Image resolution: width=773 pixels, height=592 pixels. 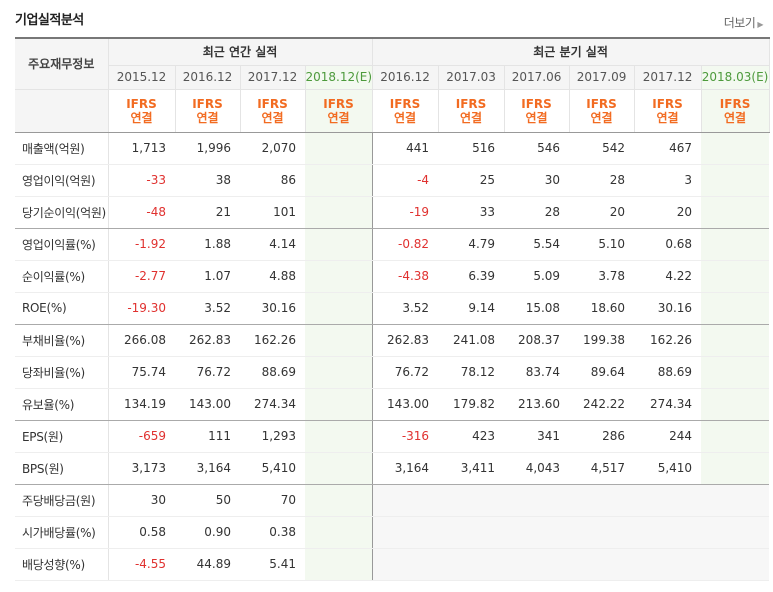 I want to click on quarterly-period-header: 2017.06, so click(x=537, y=77).